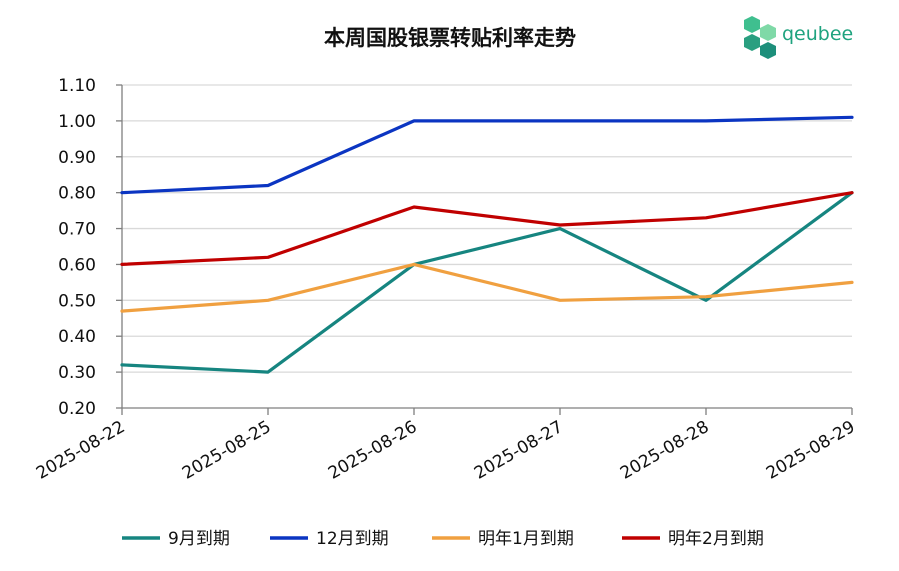 Image resolution: width=899 pixels, height=571 pixels. What do you see at coordinates (817, 34) in the screenshot?
I see `logo-text: qeubee` at bounding box center [817, 34].